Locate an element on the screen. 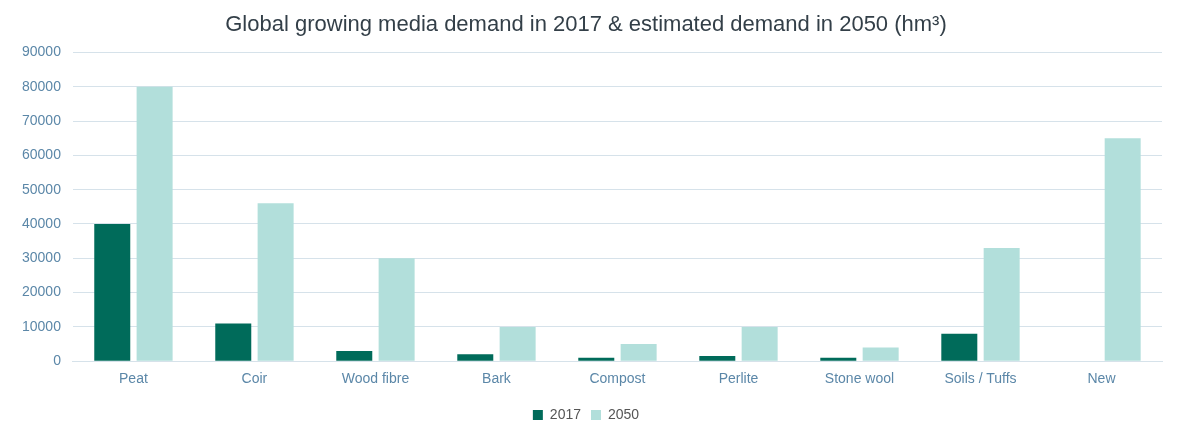 This screenshot has height=432, width=1182. legend-label: 2017 is located at coordinates (565, 413).